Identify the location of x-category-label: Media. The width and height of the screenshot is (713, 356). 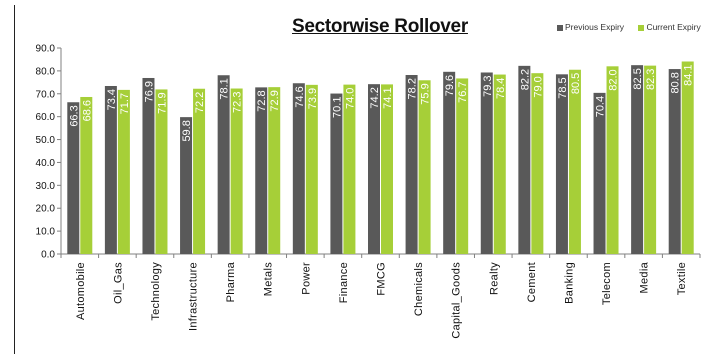
(645, 277).